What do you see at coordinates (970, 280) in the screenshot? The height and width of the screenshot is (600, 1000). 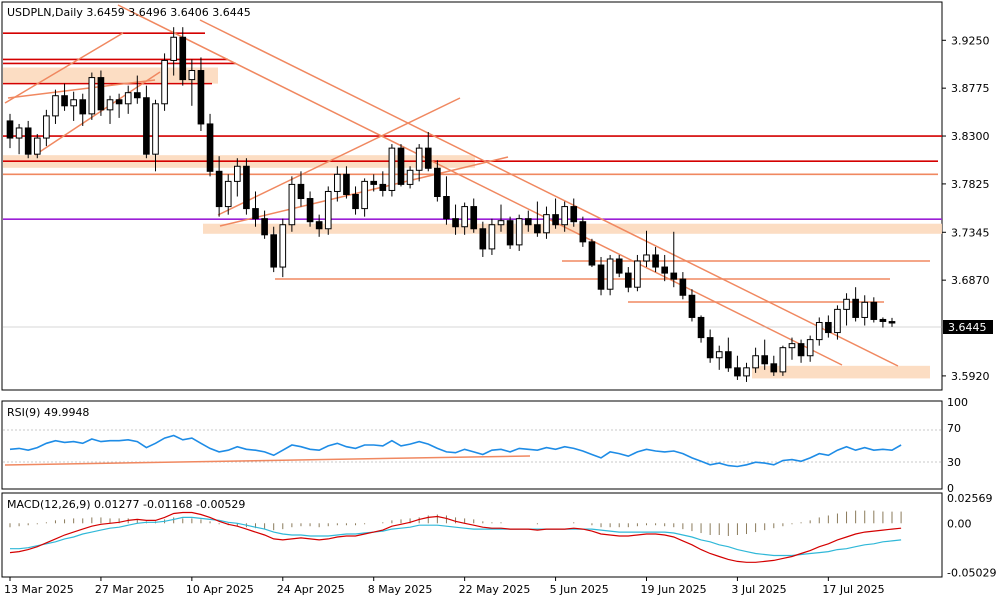 I see `price-tick-label: 3.6870` at bounding box center [970, 280].